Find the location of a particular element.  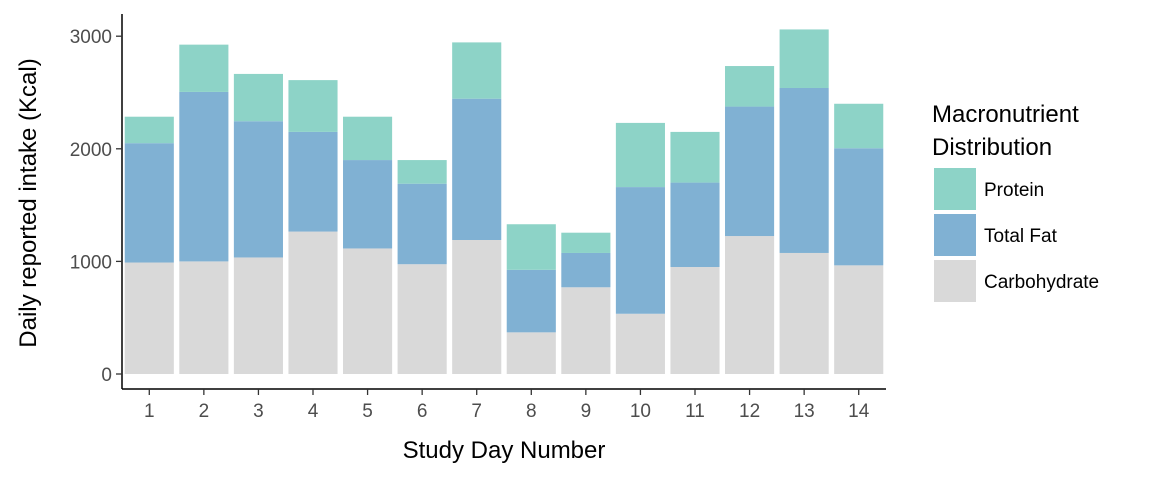

x-tick-label-8: 8 is located at coordinates (531, 411).